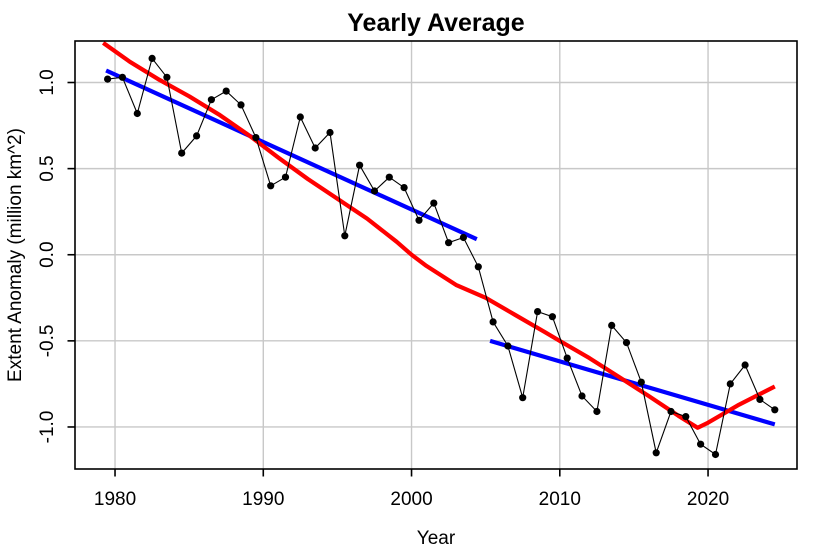 The height and width of the screenshot is (552, 829). I want to click on data-point-1982, so click(152, 58).